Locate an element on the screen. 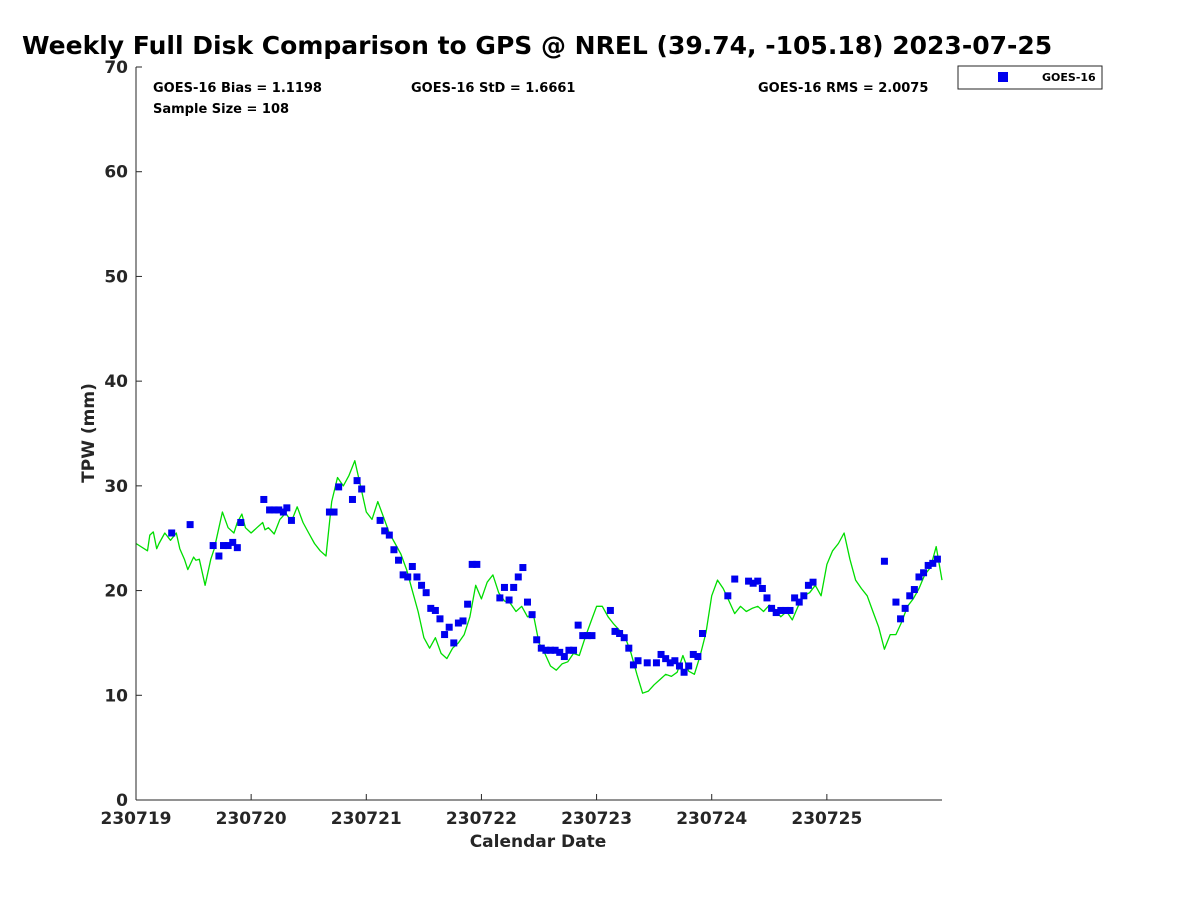  y-tick-label: 30 is located at coordinates (116, 487).